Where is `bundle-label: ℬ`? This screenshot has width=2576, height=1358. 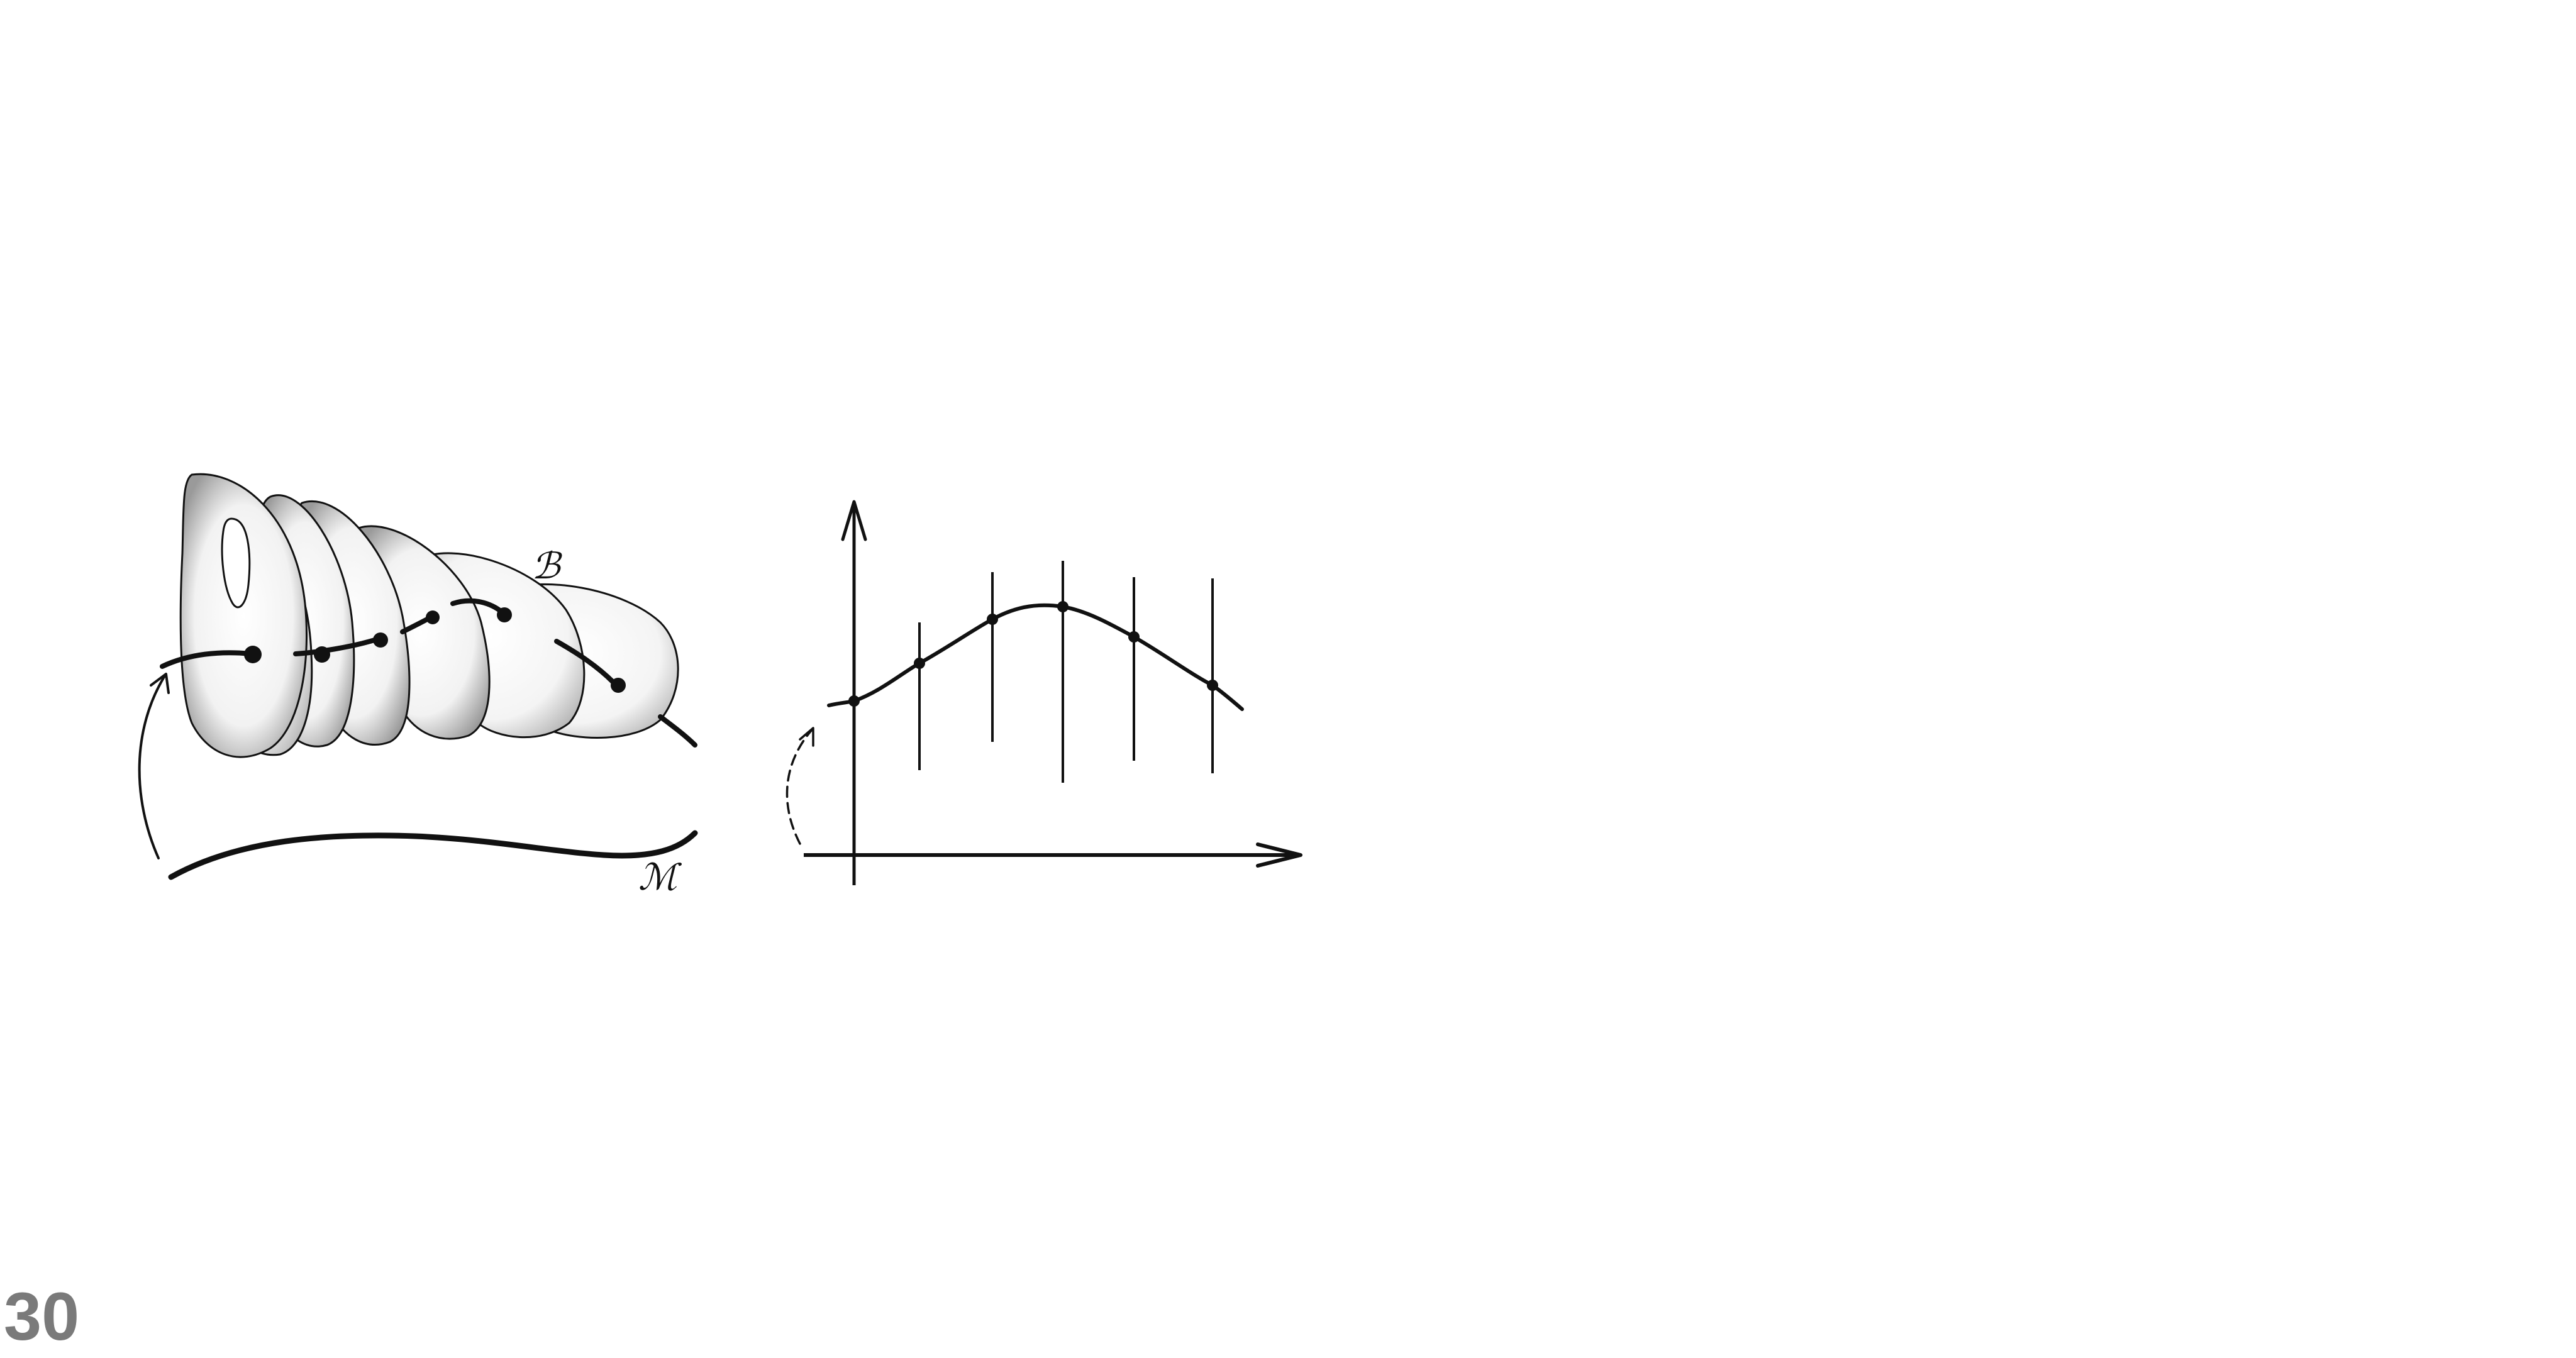 bundle-label: ℬ is located at coordinates (547, 565).